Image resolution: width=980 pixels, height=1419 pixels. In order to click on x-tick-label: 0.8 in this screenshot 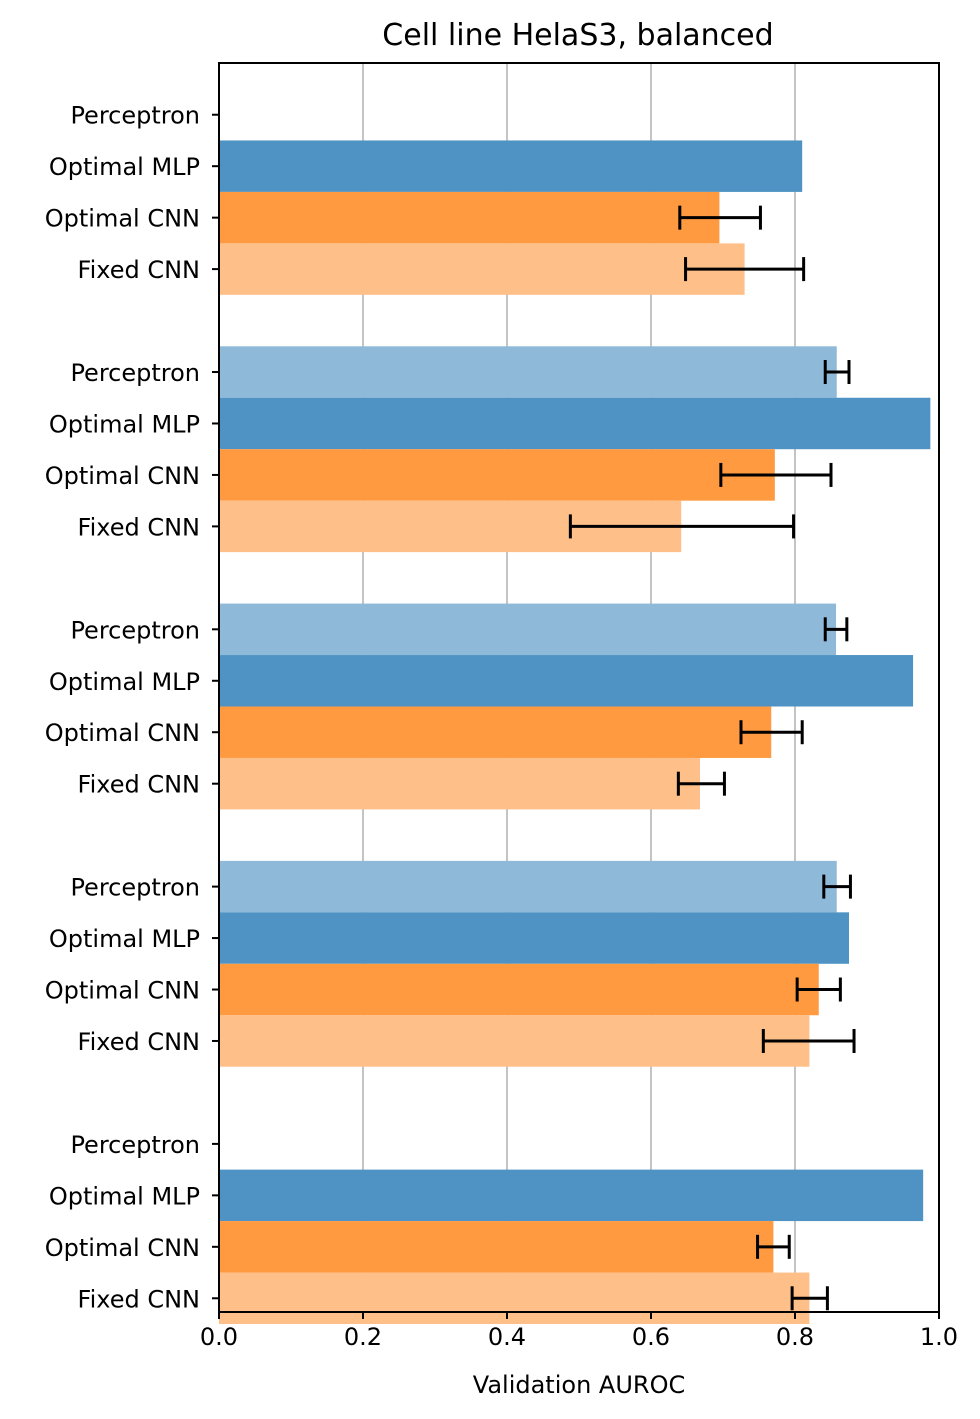, I will do `click(795, 1337)`.